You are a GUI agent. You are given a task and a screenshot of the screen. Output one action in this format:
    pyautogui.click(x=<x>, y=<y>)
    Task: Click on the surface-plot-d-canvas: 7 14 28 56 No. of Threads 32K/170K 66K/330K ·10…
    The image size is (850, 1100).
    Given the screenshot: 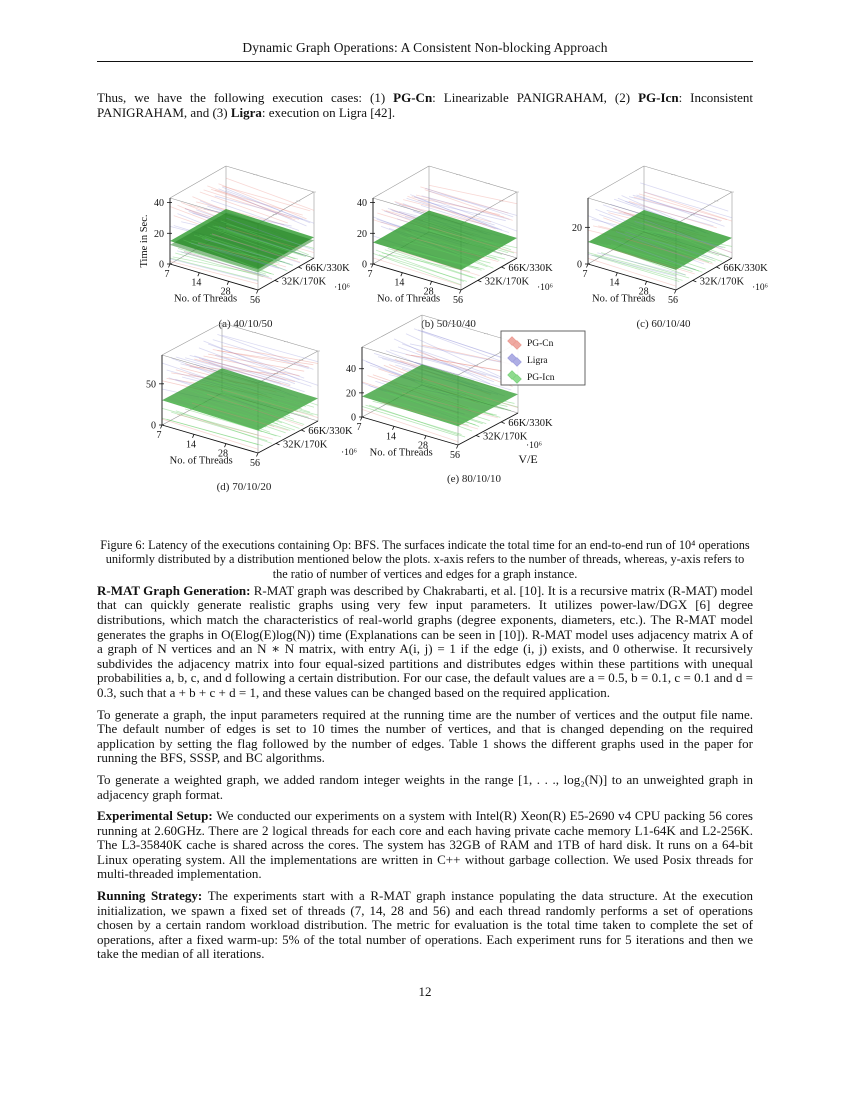 What is the action you would take?
    pyautogui.click(x=251, y=395)
    